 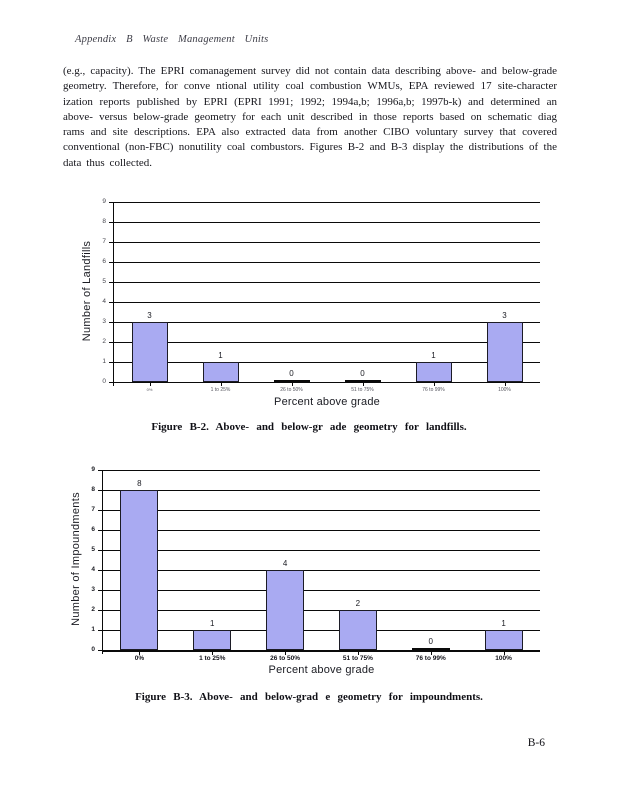 What do you see at coordinates (358, 603) in the screenshot?
I see `bar-value-label: 2` at bounding box center [358, 603].